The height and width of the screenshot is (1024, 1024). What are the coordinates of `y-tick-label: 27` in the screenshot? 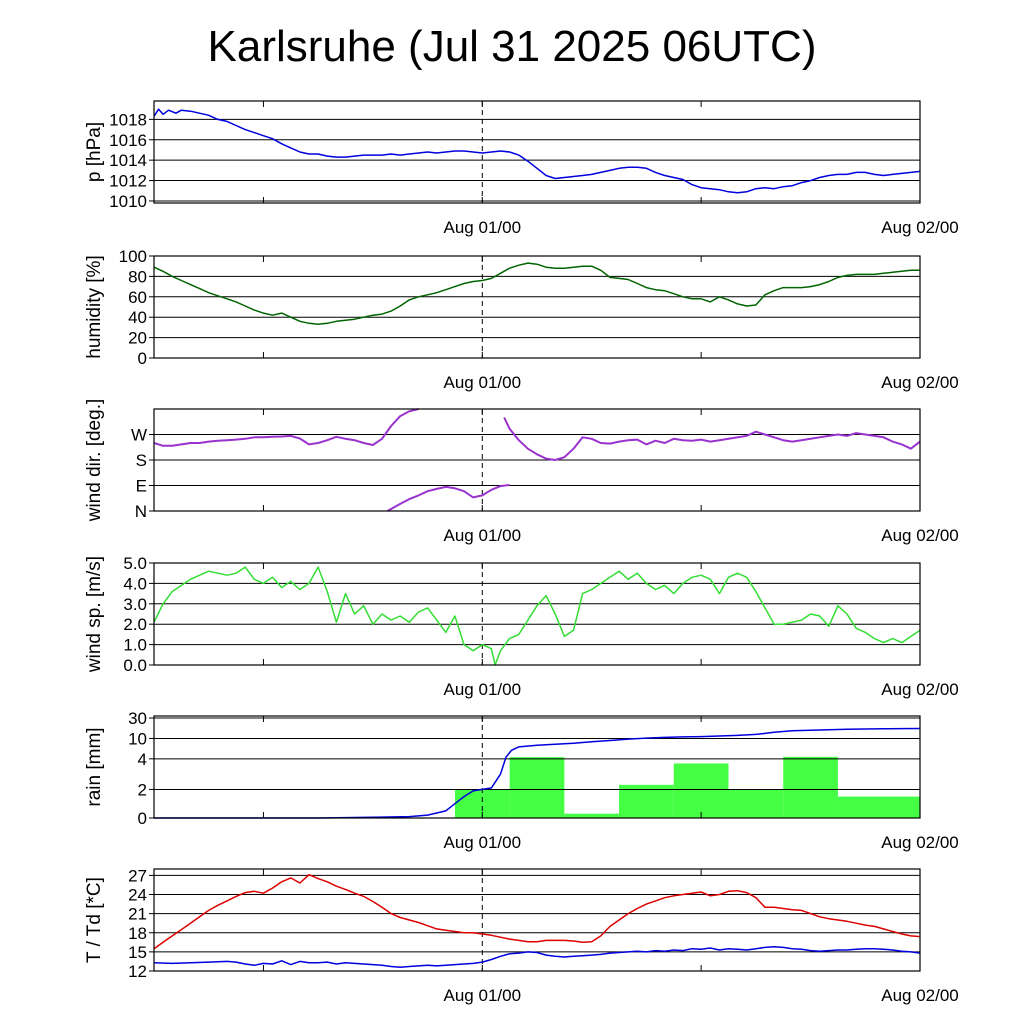 It's located at (137, 875).